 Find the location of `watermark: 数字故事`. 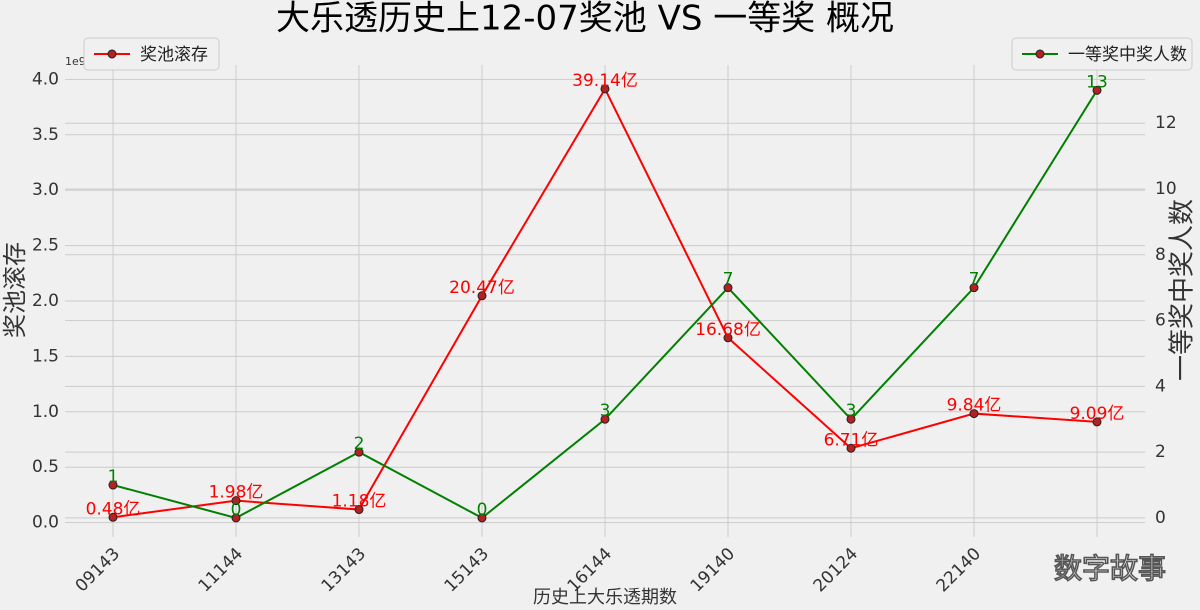

watermark: 数字故事 is located at coordinates (1110, 568).